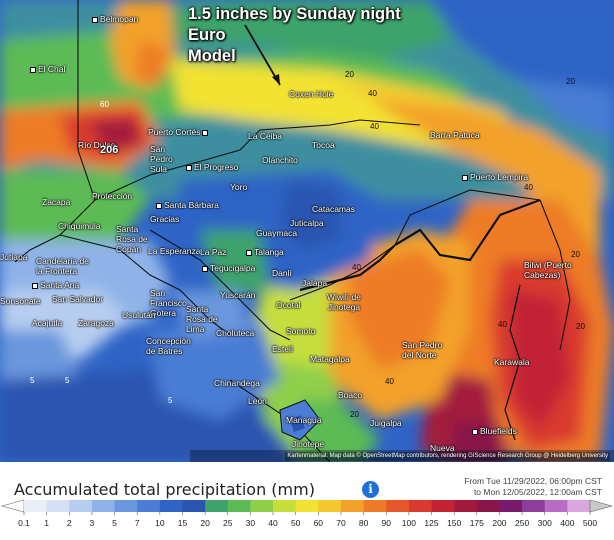 The image size is (614, 540). I want to click on place-label: La Paz, so click(213, 252).